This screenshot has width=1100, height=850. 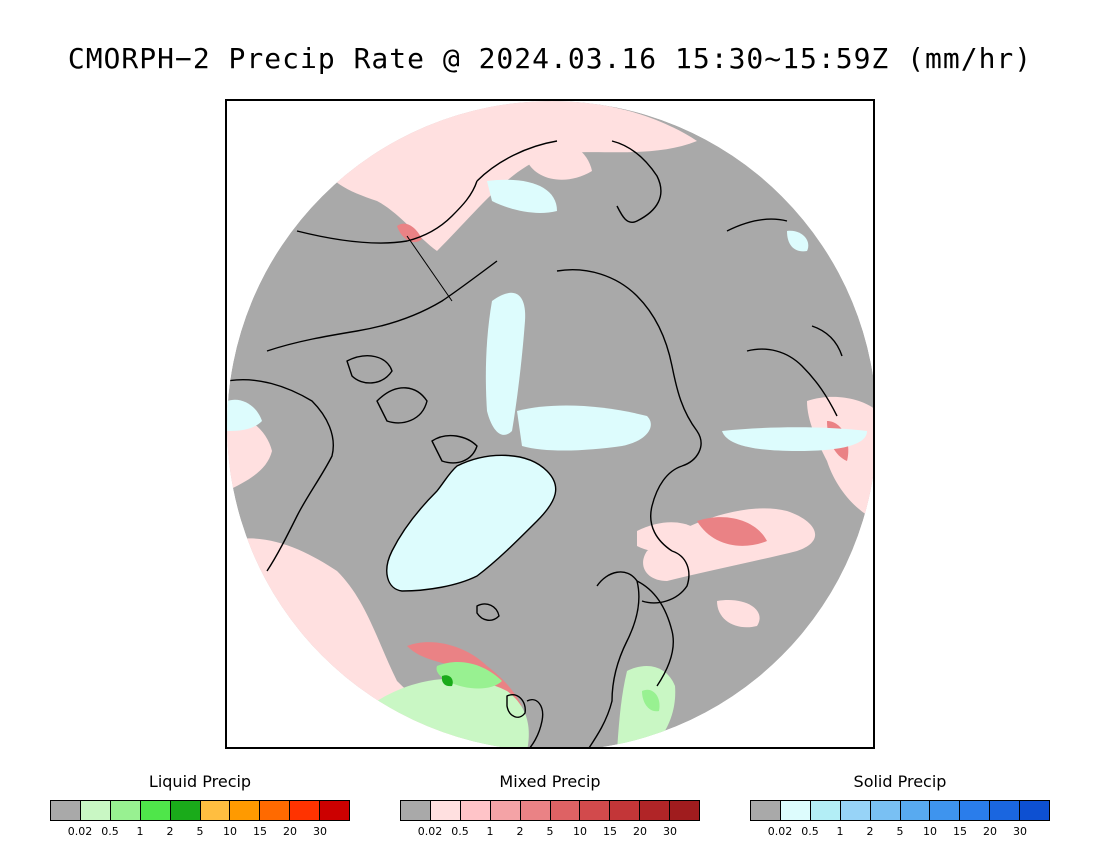 I want to click on legend-mixed: Mixed Precip 0.02 0.5 1 2 5 10 15 20 30, so click(x=550, y=805).